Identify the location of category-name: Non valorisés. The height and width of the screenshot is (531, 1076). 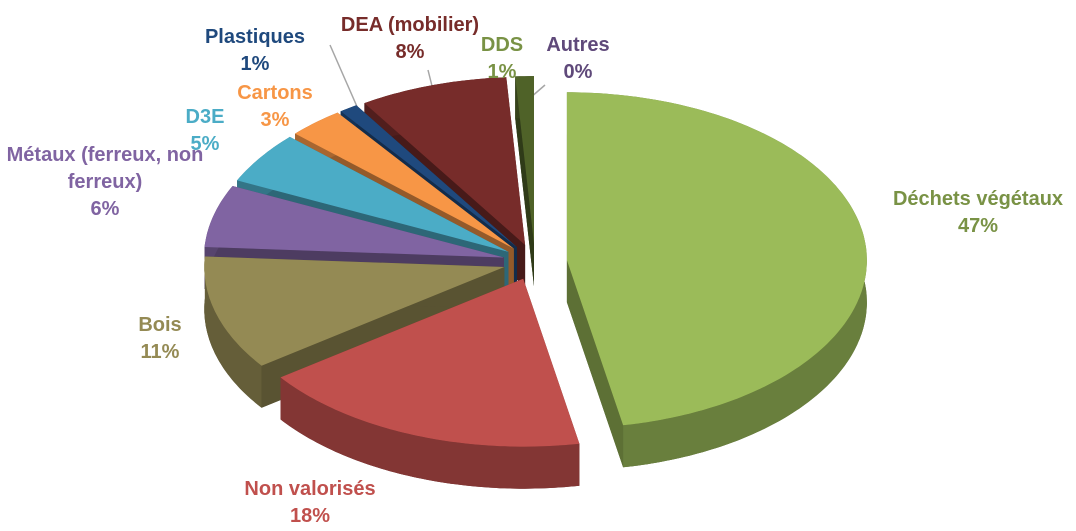
(310, 489).